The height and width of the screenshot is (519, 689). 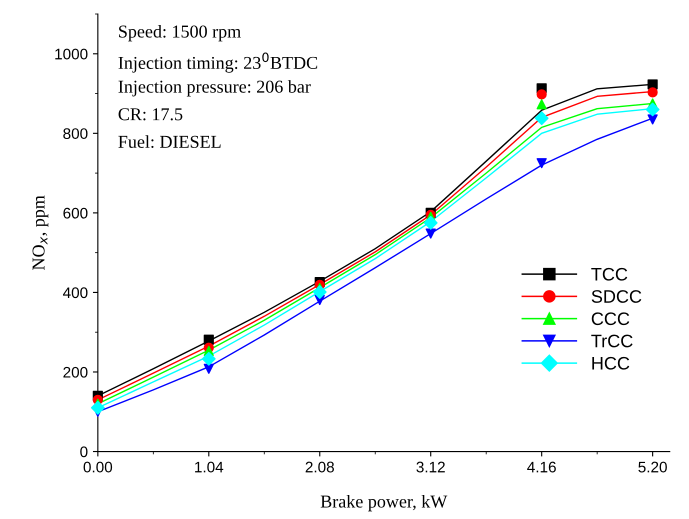 What do you see at coordinates (75, 213) in the screenshot?
I see `y-tick-label: 600` at bounding box center [75, 213].